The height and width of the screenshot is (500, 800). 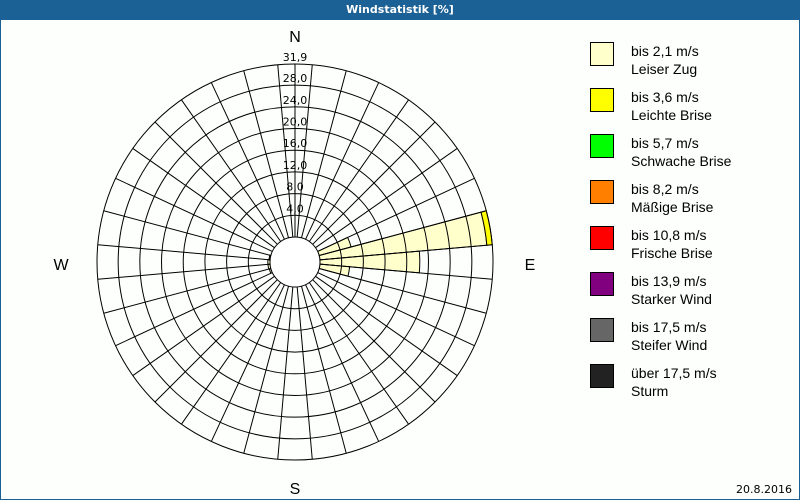 What do you see at coordinates (295, 57) in the screenshot?
I see `radial-tick-label: 31,9` at bounding box center [295, 57].